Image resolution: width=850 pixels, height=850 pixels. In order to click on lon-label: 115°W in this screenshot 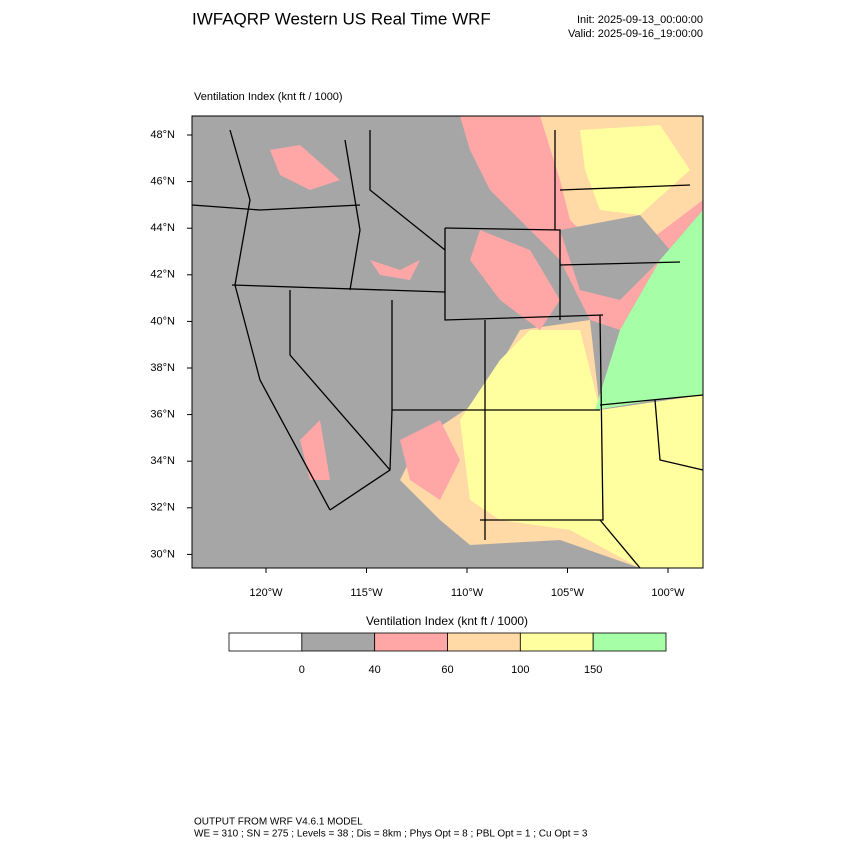, I will do `click(366, 593)`.